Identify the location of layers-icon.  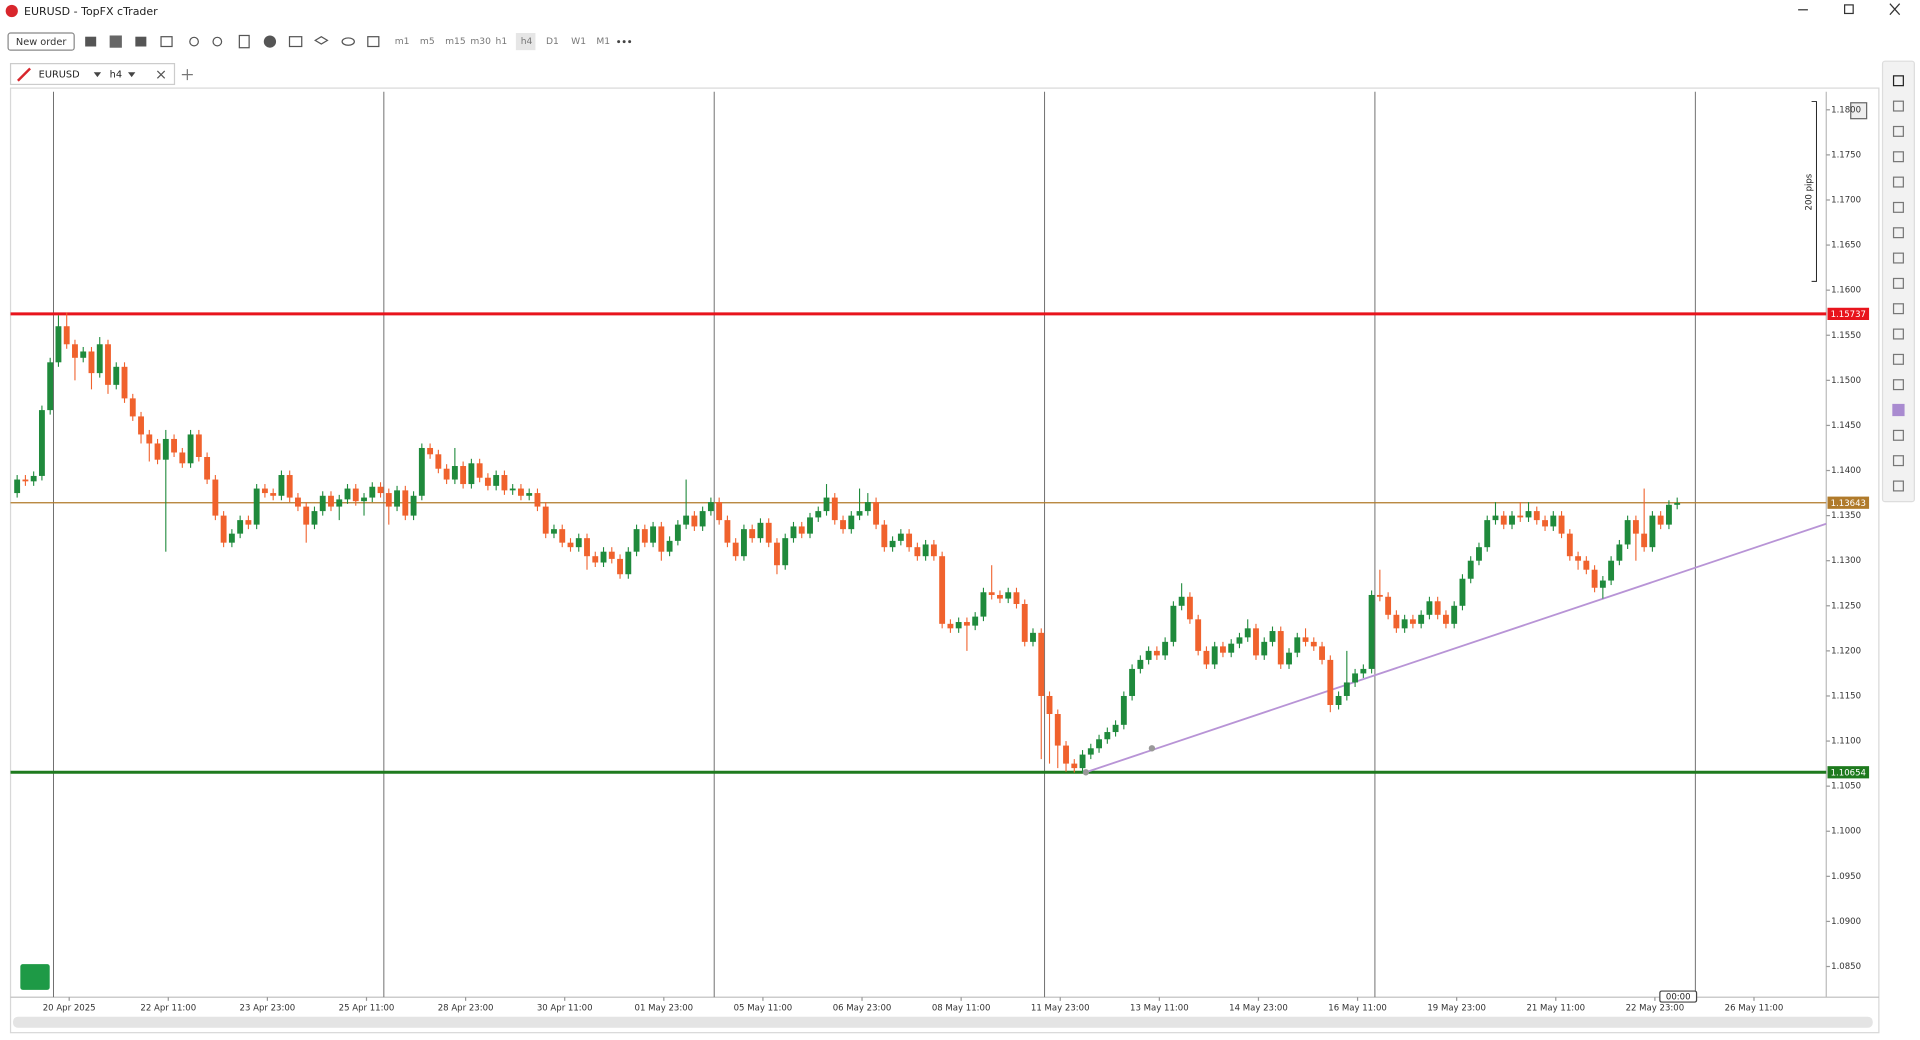
(321, 40).